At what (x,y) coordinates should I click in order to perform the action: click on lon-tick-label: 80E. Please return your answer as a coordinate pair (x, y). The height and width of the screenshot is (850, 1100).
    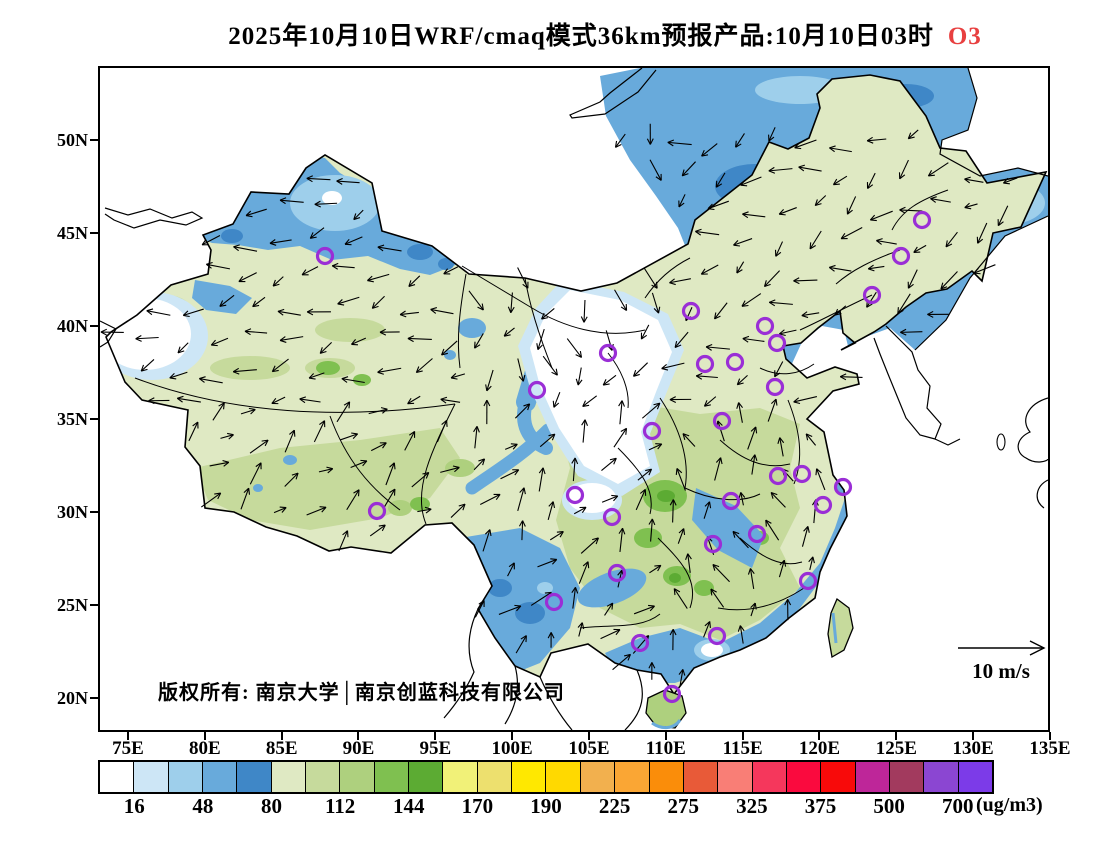
    Looking at the image, I should click on (204, 748).